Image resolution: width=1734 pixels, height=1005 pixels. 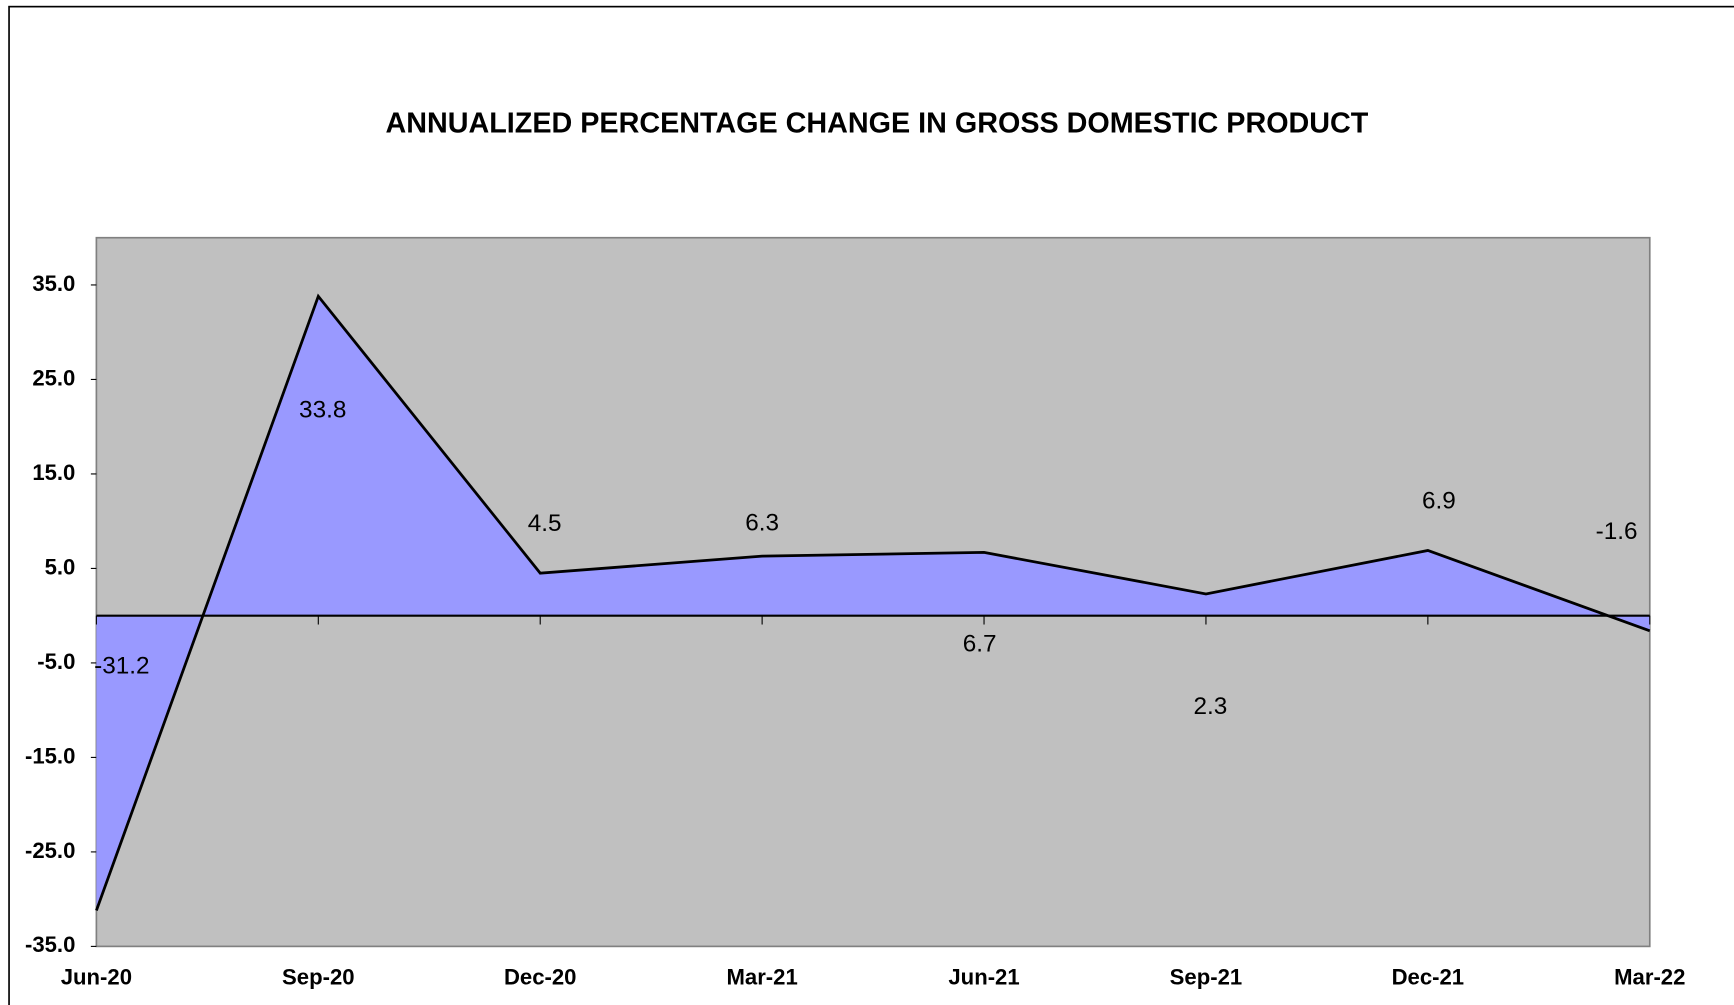 What do you see at coordinates (318, 976) in the screenshot?
I see `x-tick-label: Sep-20` at bounding box center [318, 976].